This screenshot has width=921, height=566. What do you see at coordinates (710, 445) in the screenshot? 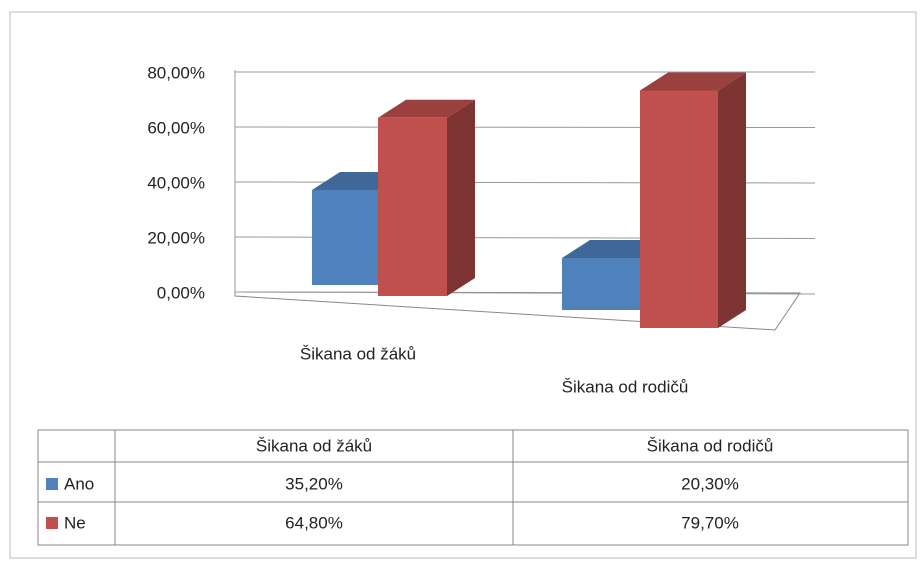
I see `table-header: Šikana od rodičů` at bounding box center [710, 445].